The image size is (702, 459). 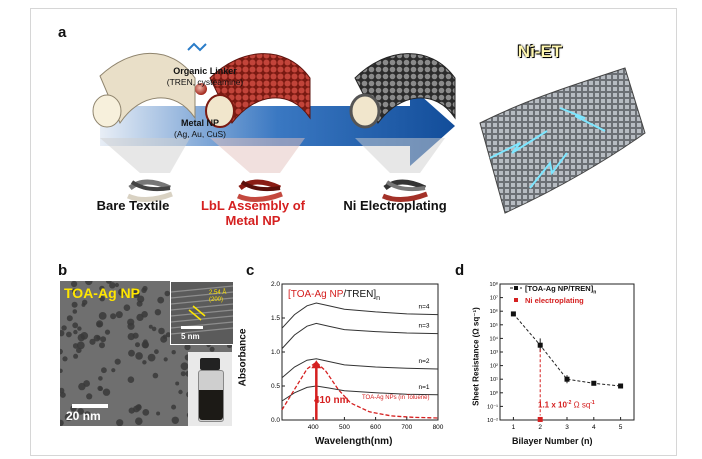 What do you see at coordinates (63, 270) in the screenshot?
I see `panel-b-label: b` at bounding box center [63, 270].